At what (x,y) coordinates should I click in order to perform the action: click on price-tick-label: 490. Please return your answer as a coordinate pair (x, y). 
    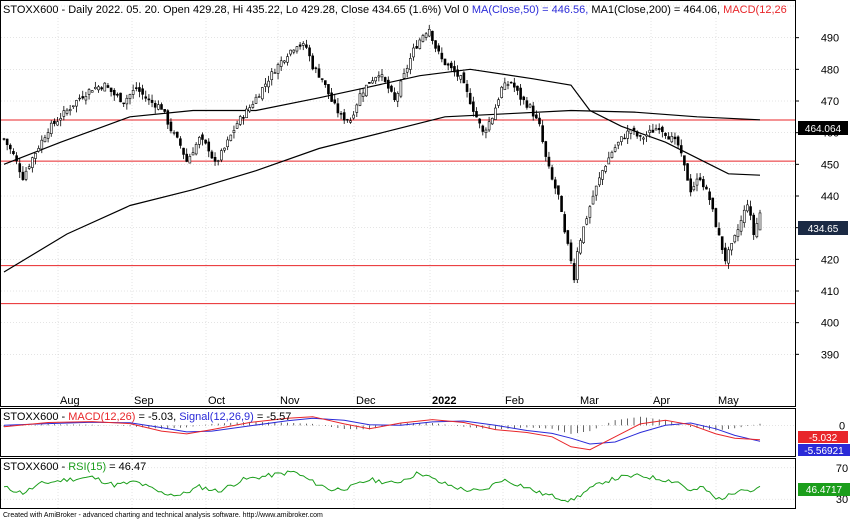
    Looking at the image, I should click on (830, 39).